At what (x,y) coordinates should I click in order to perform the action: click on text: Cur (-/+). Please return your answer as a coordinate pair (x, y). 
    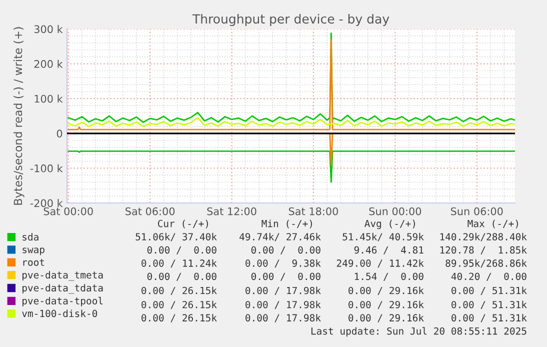
    Looking at the image, I should click on (183, 224).